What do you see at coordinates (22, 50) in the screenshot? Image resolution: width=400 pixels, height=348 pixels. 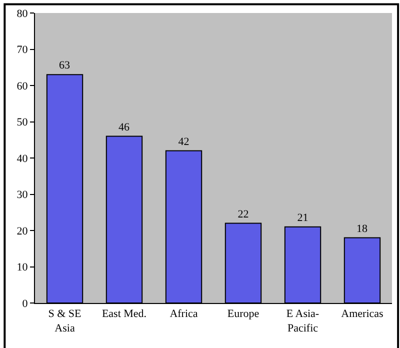 I see `y-tick-label: 70` at bounding box center [22, 50].